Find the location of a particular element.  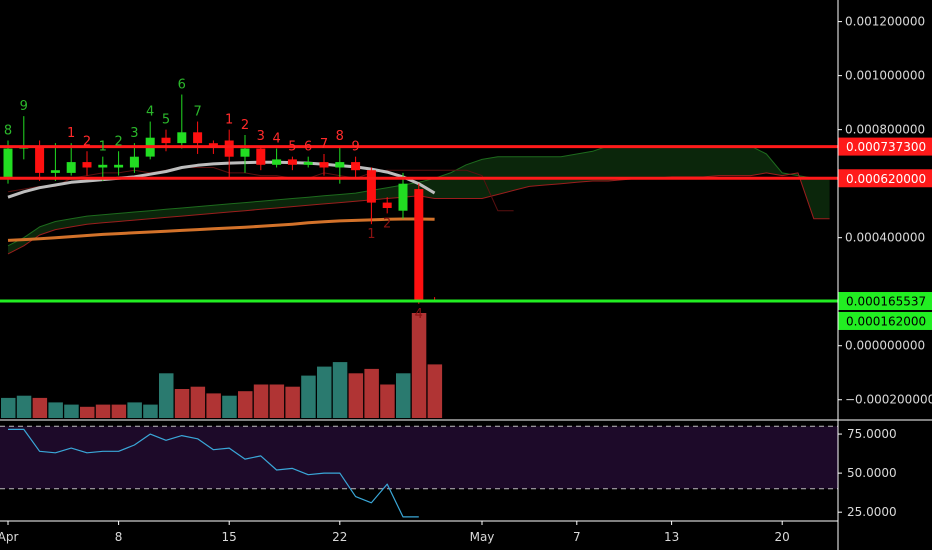

rsi-tick-label: 50.0000 is located at coordinates (872, 473).